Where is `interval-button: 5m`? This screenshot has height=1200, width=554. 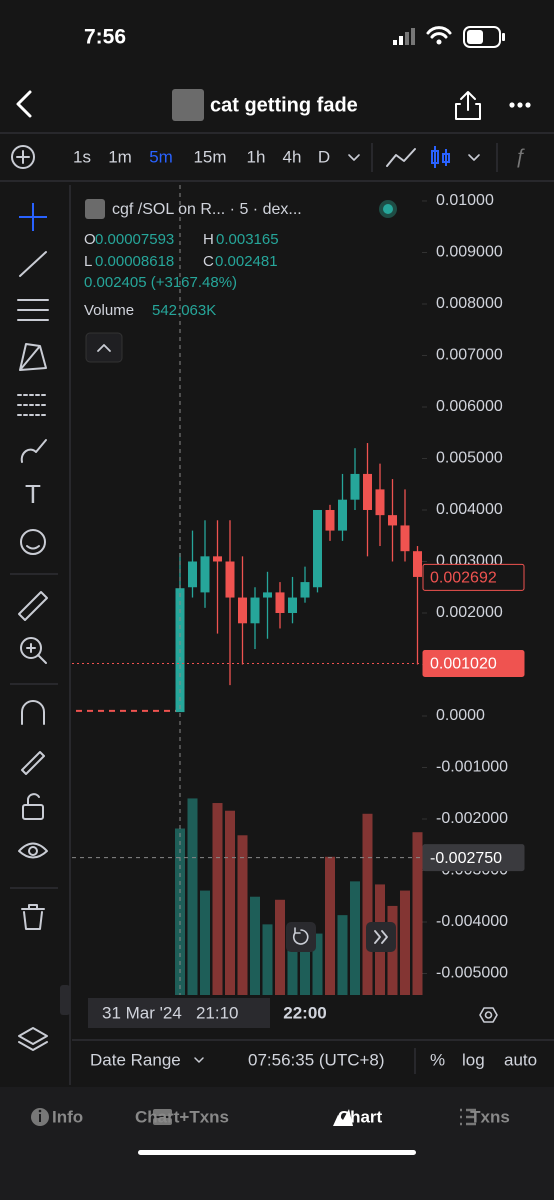 interval-button: 5m is located at coordinates (161, 156).